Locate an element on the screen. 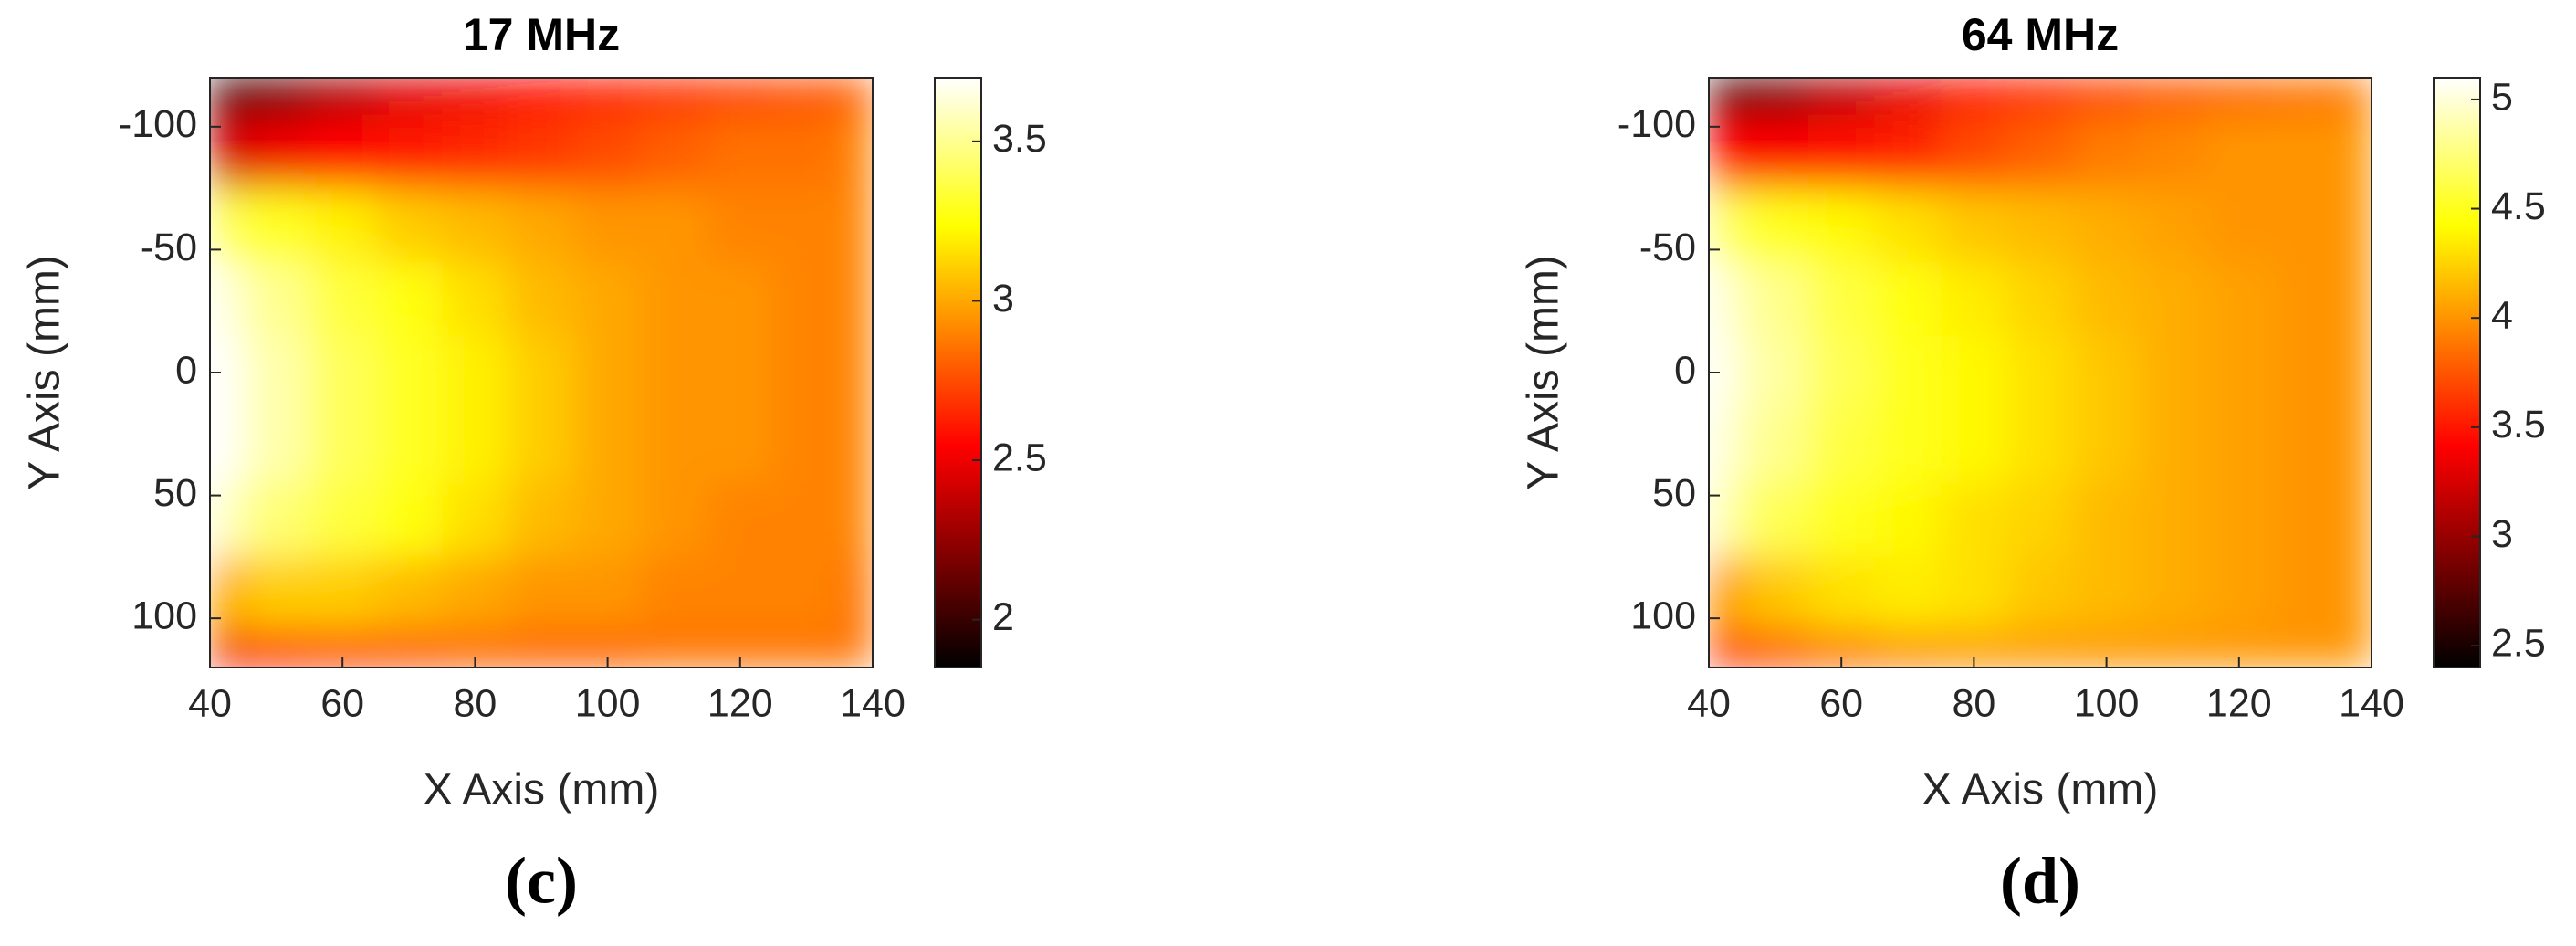 This screenshot has width=2576, height=946. x-tick-label: 100 is located at coordinates (2107, 703).